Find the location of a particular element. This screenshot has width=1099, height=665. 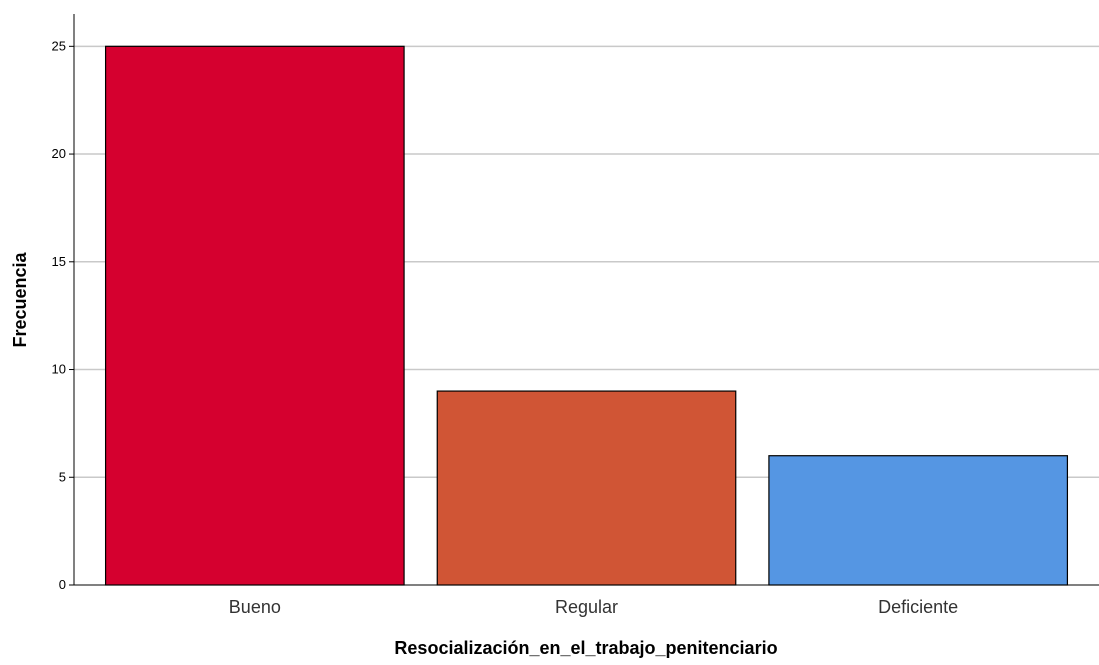

y-tick-label: 5 is located at coordinates (62, 476).